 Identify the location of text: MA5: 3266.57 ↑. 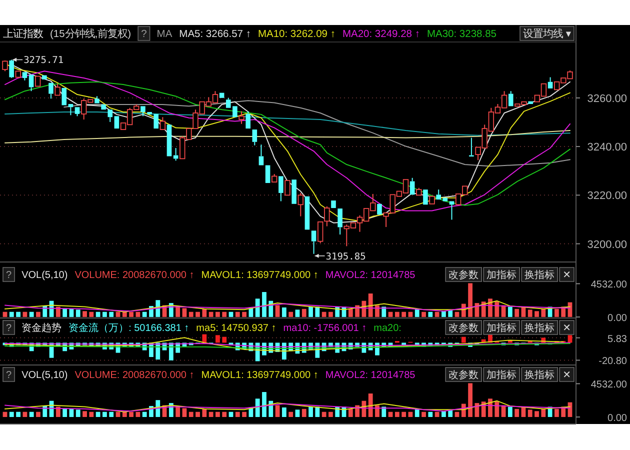
(215, 34).